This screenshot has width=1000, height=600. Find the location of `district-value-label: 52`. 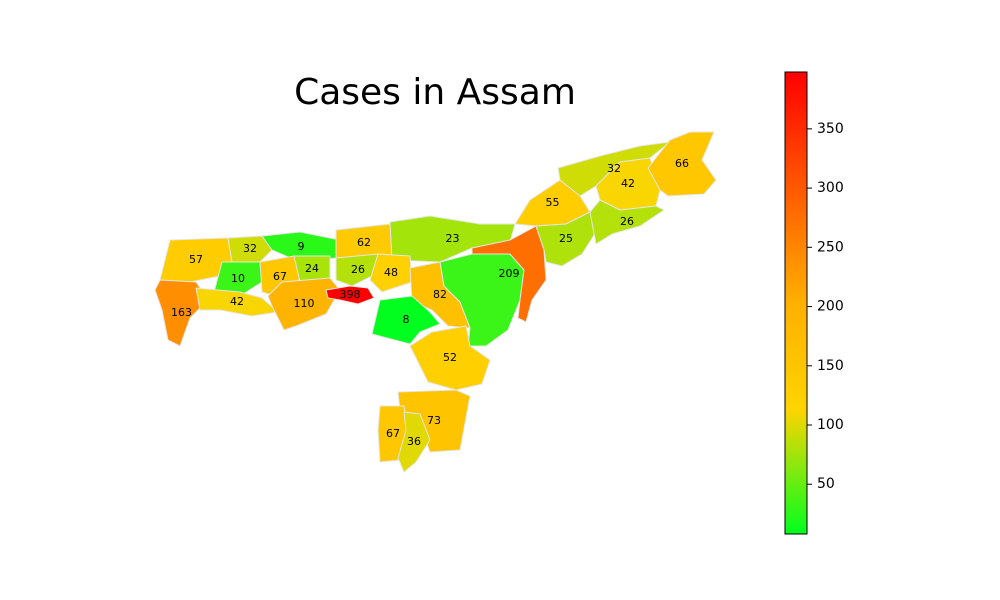

district-value-label: 52 is located at coordinates (450, 357).